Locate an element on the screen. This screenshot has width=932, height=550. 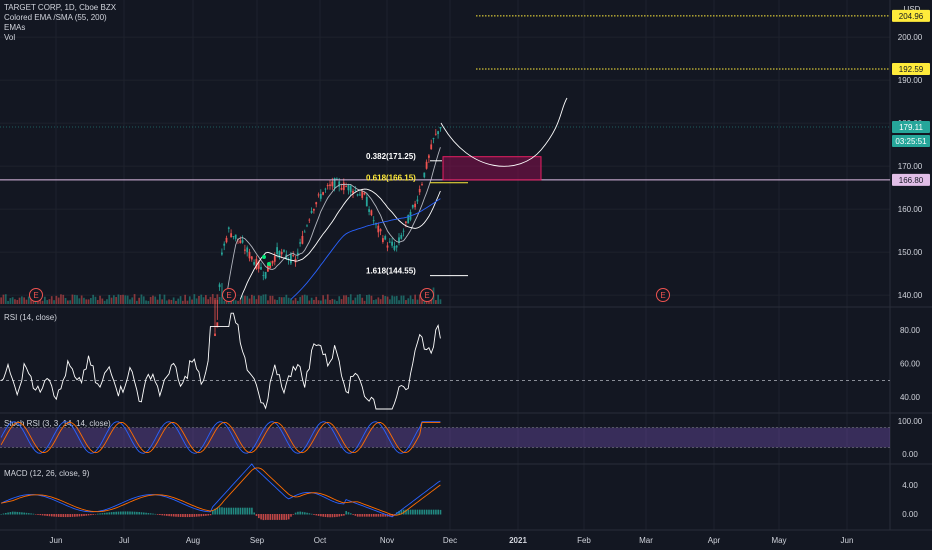
price-badge-hline: 166.80 is located at coordinates (911, 179).